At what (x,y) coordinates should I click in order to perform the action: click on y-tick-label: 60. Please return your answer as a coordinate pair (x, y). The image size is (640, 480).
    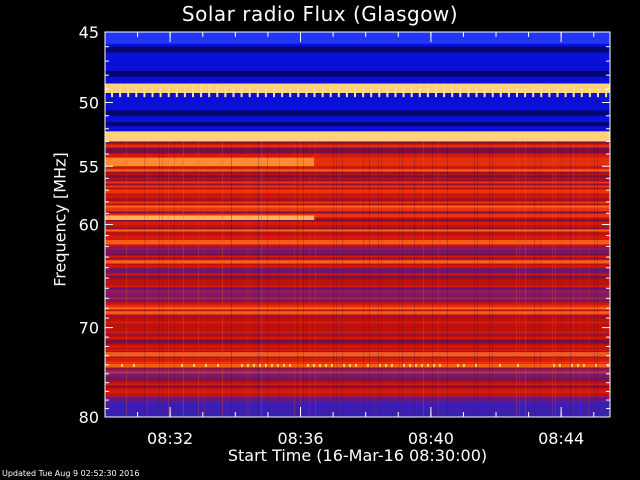
    Looking at the image, I should click on (89, 225).